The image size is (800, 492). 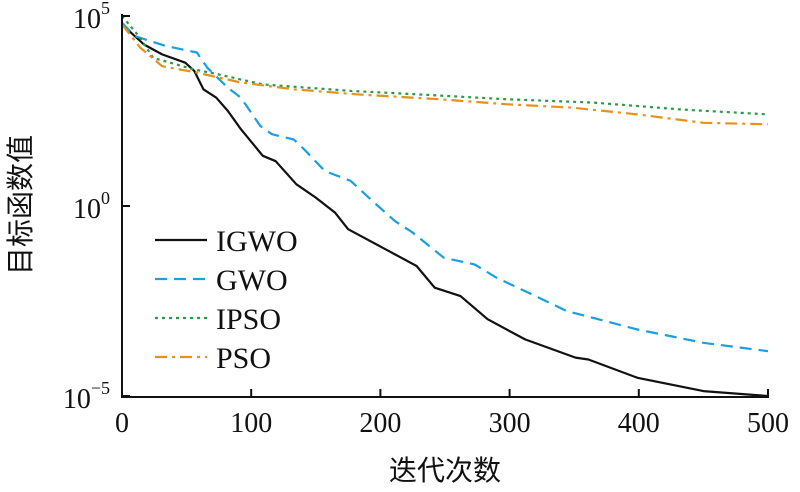 What do you see at coordinates (252, 280) in the screenshot?
I see `legend-label-gwo: GWO` at bounding box center [252, 280].